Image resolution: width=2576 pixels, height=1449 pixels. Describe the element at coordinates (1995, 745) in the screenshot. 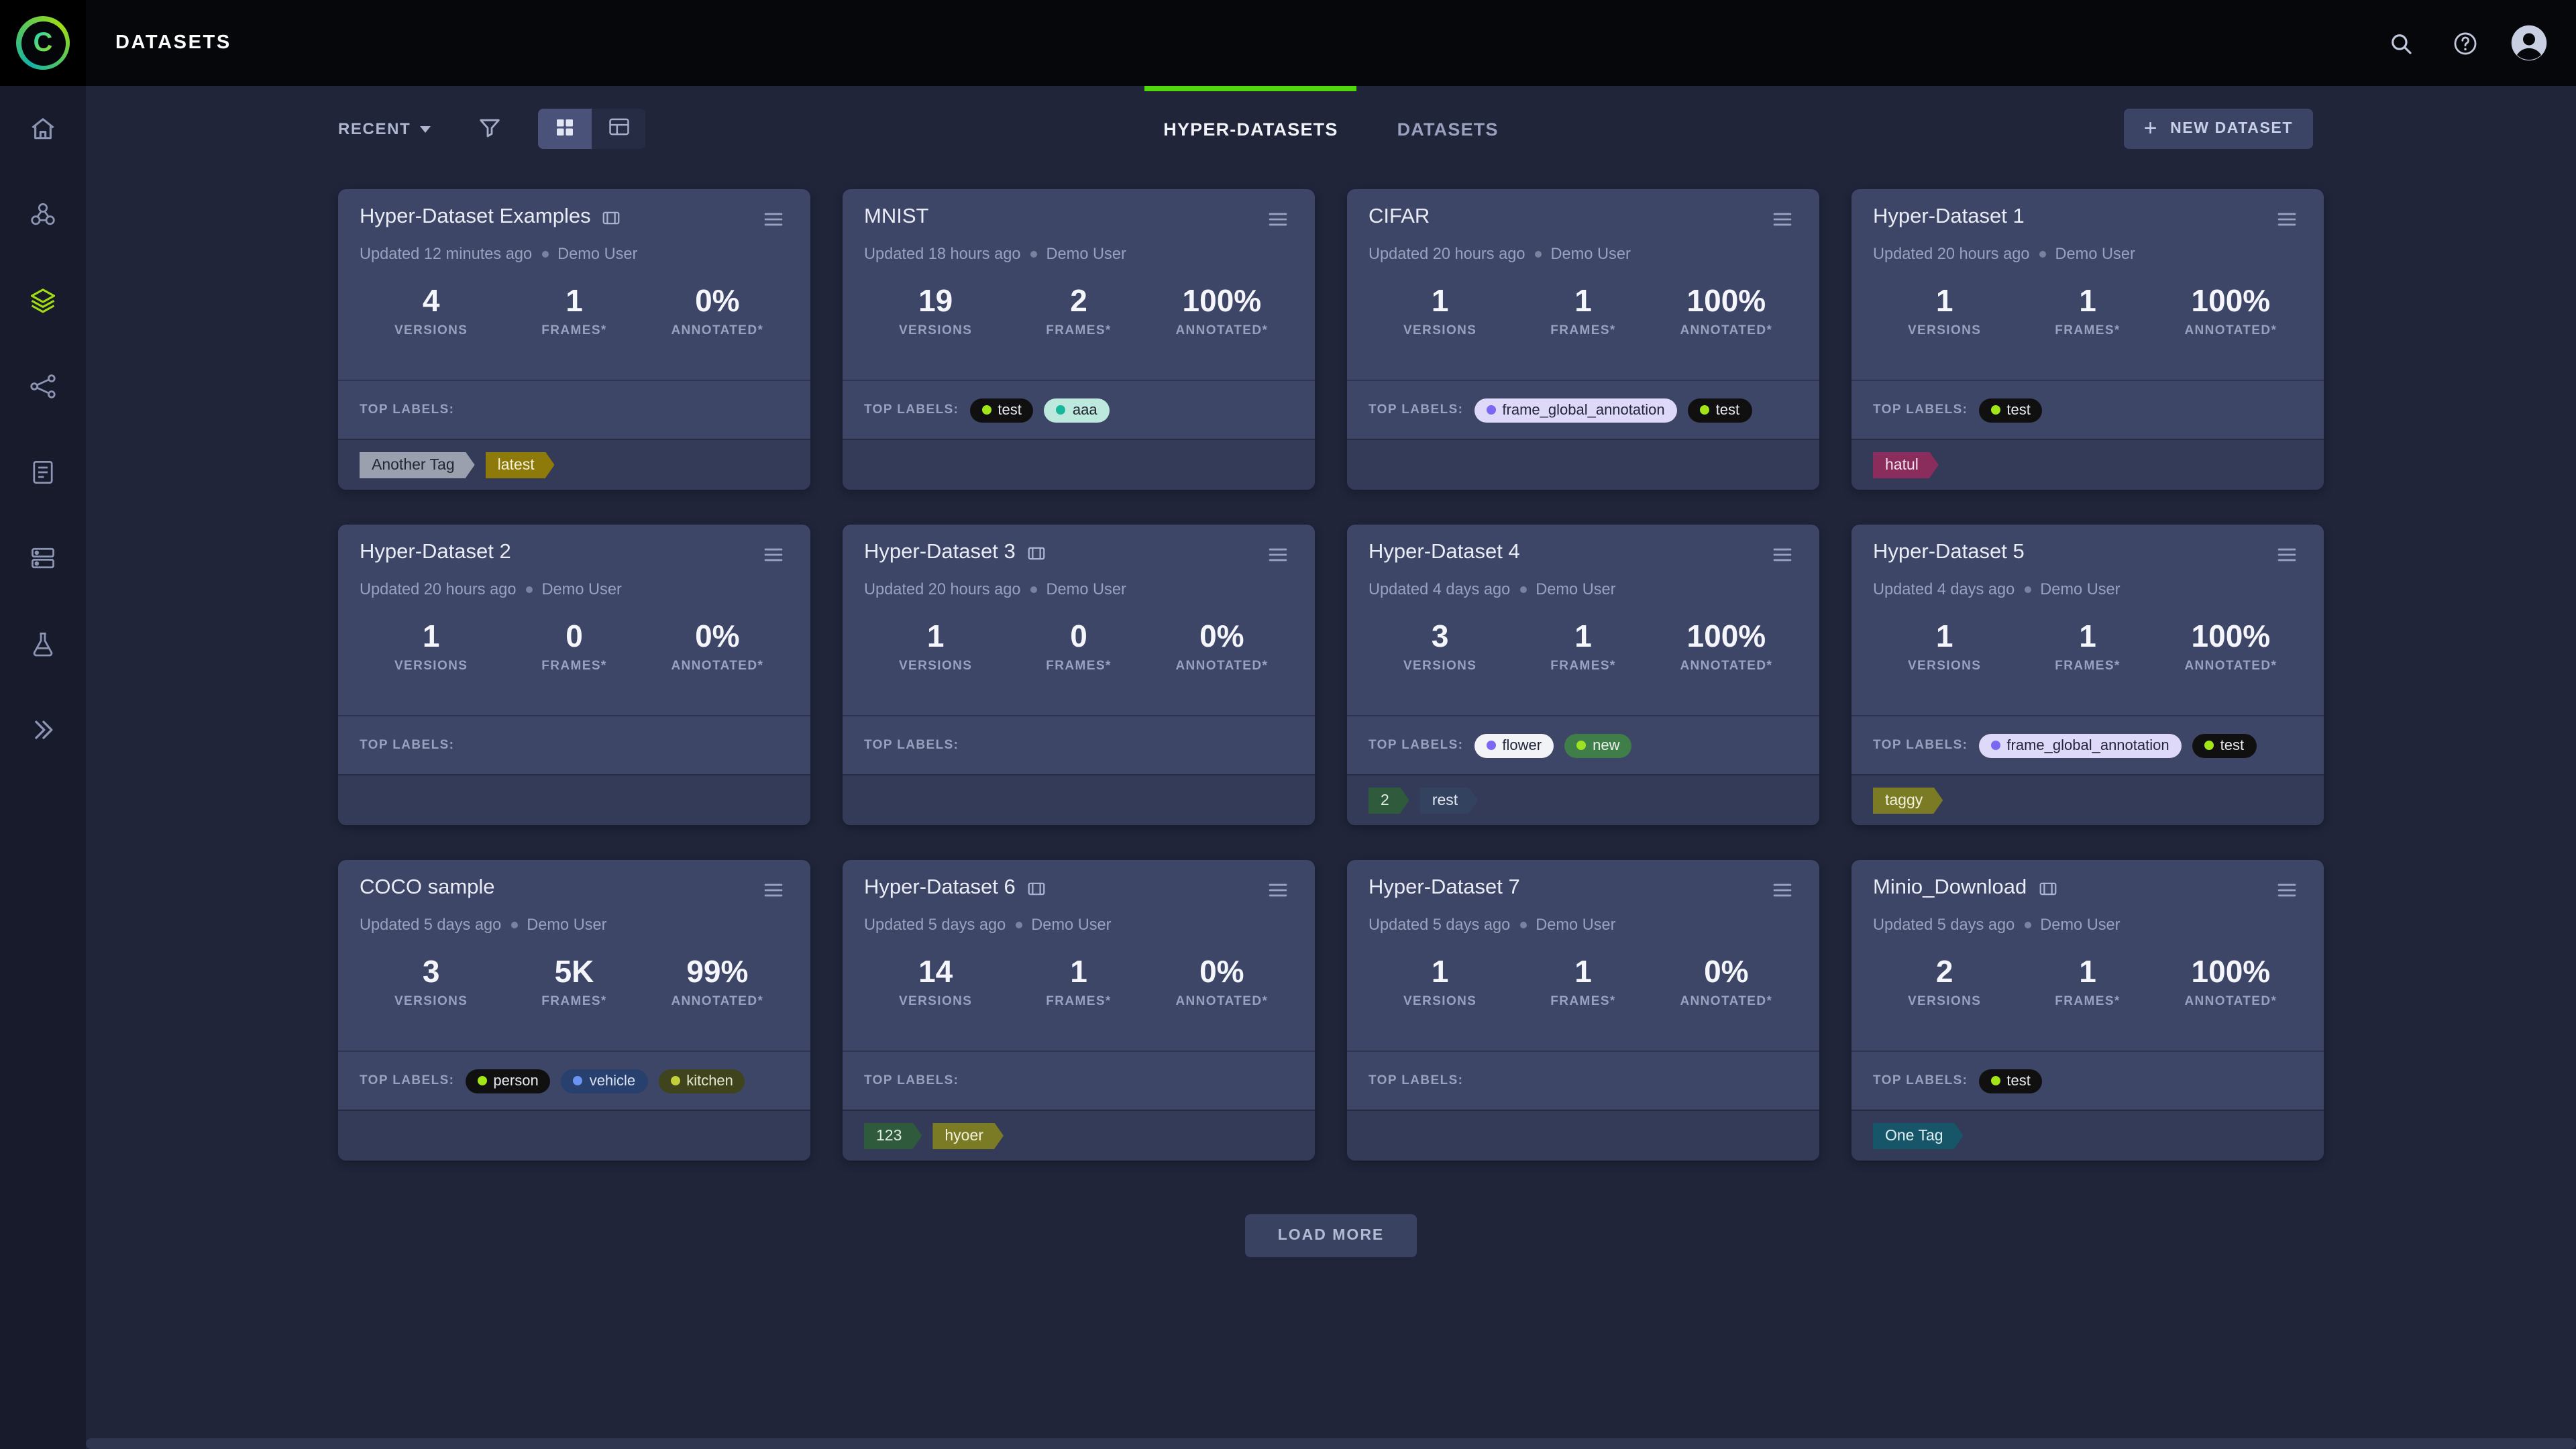

I see `label-dot` at that location.